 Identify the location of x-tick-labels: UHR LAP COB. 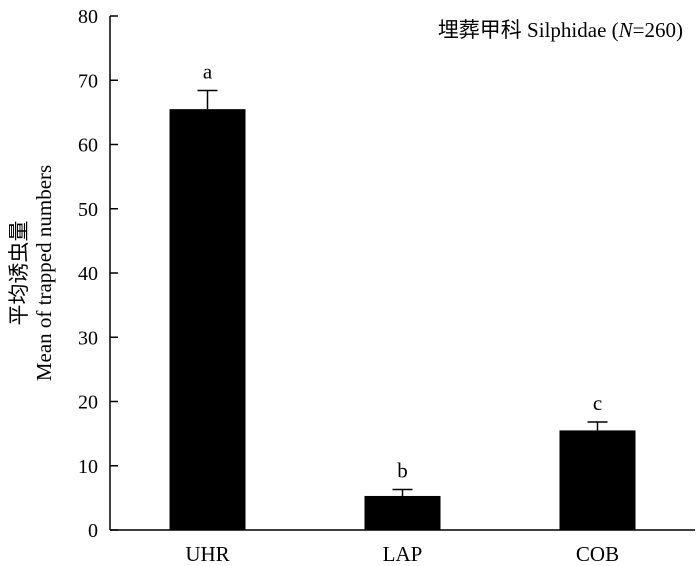
(402, 554).